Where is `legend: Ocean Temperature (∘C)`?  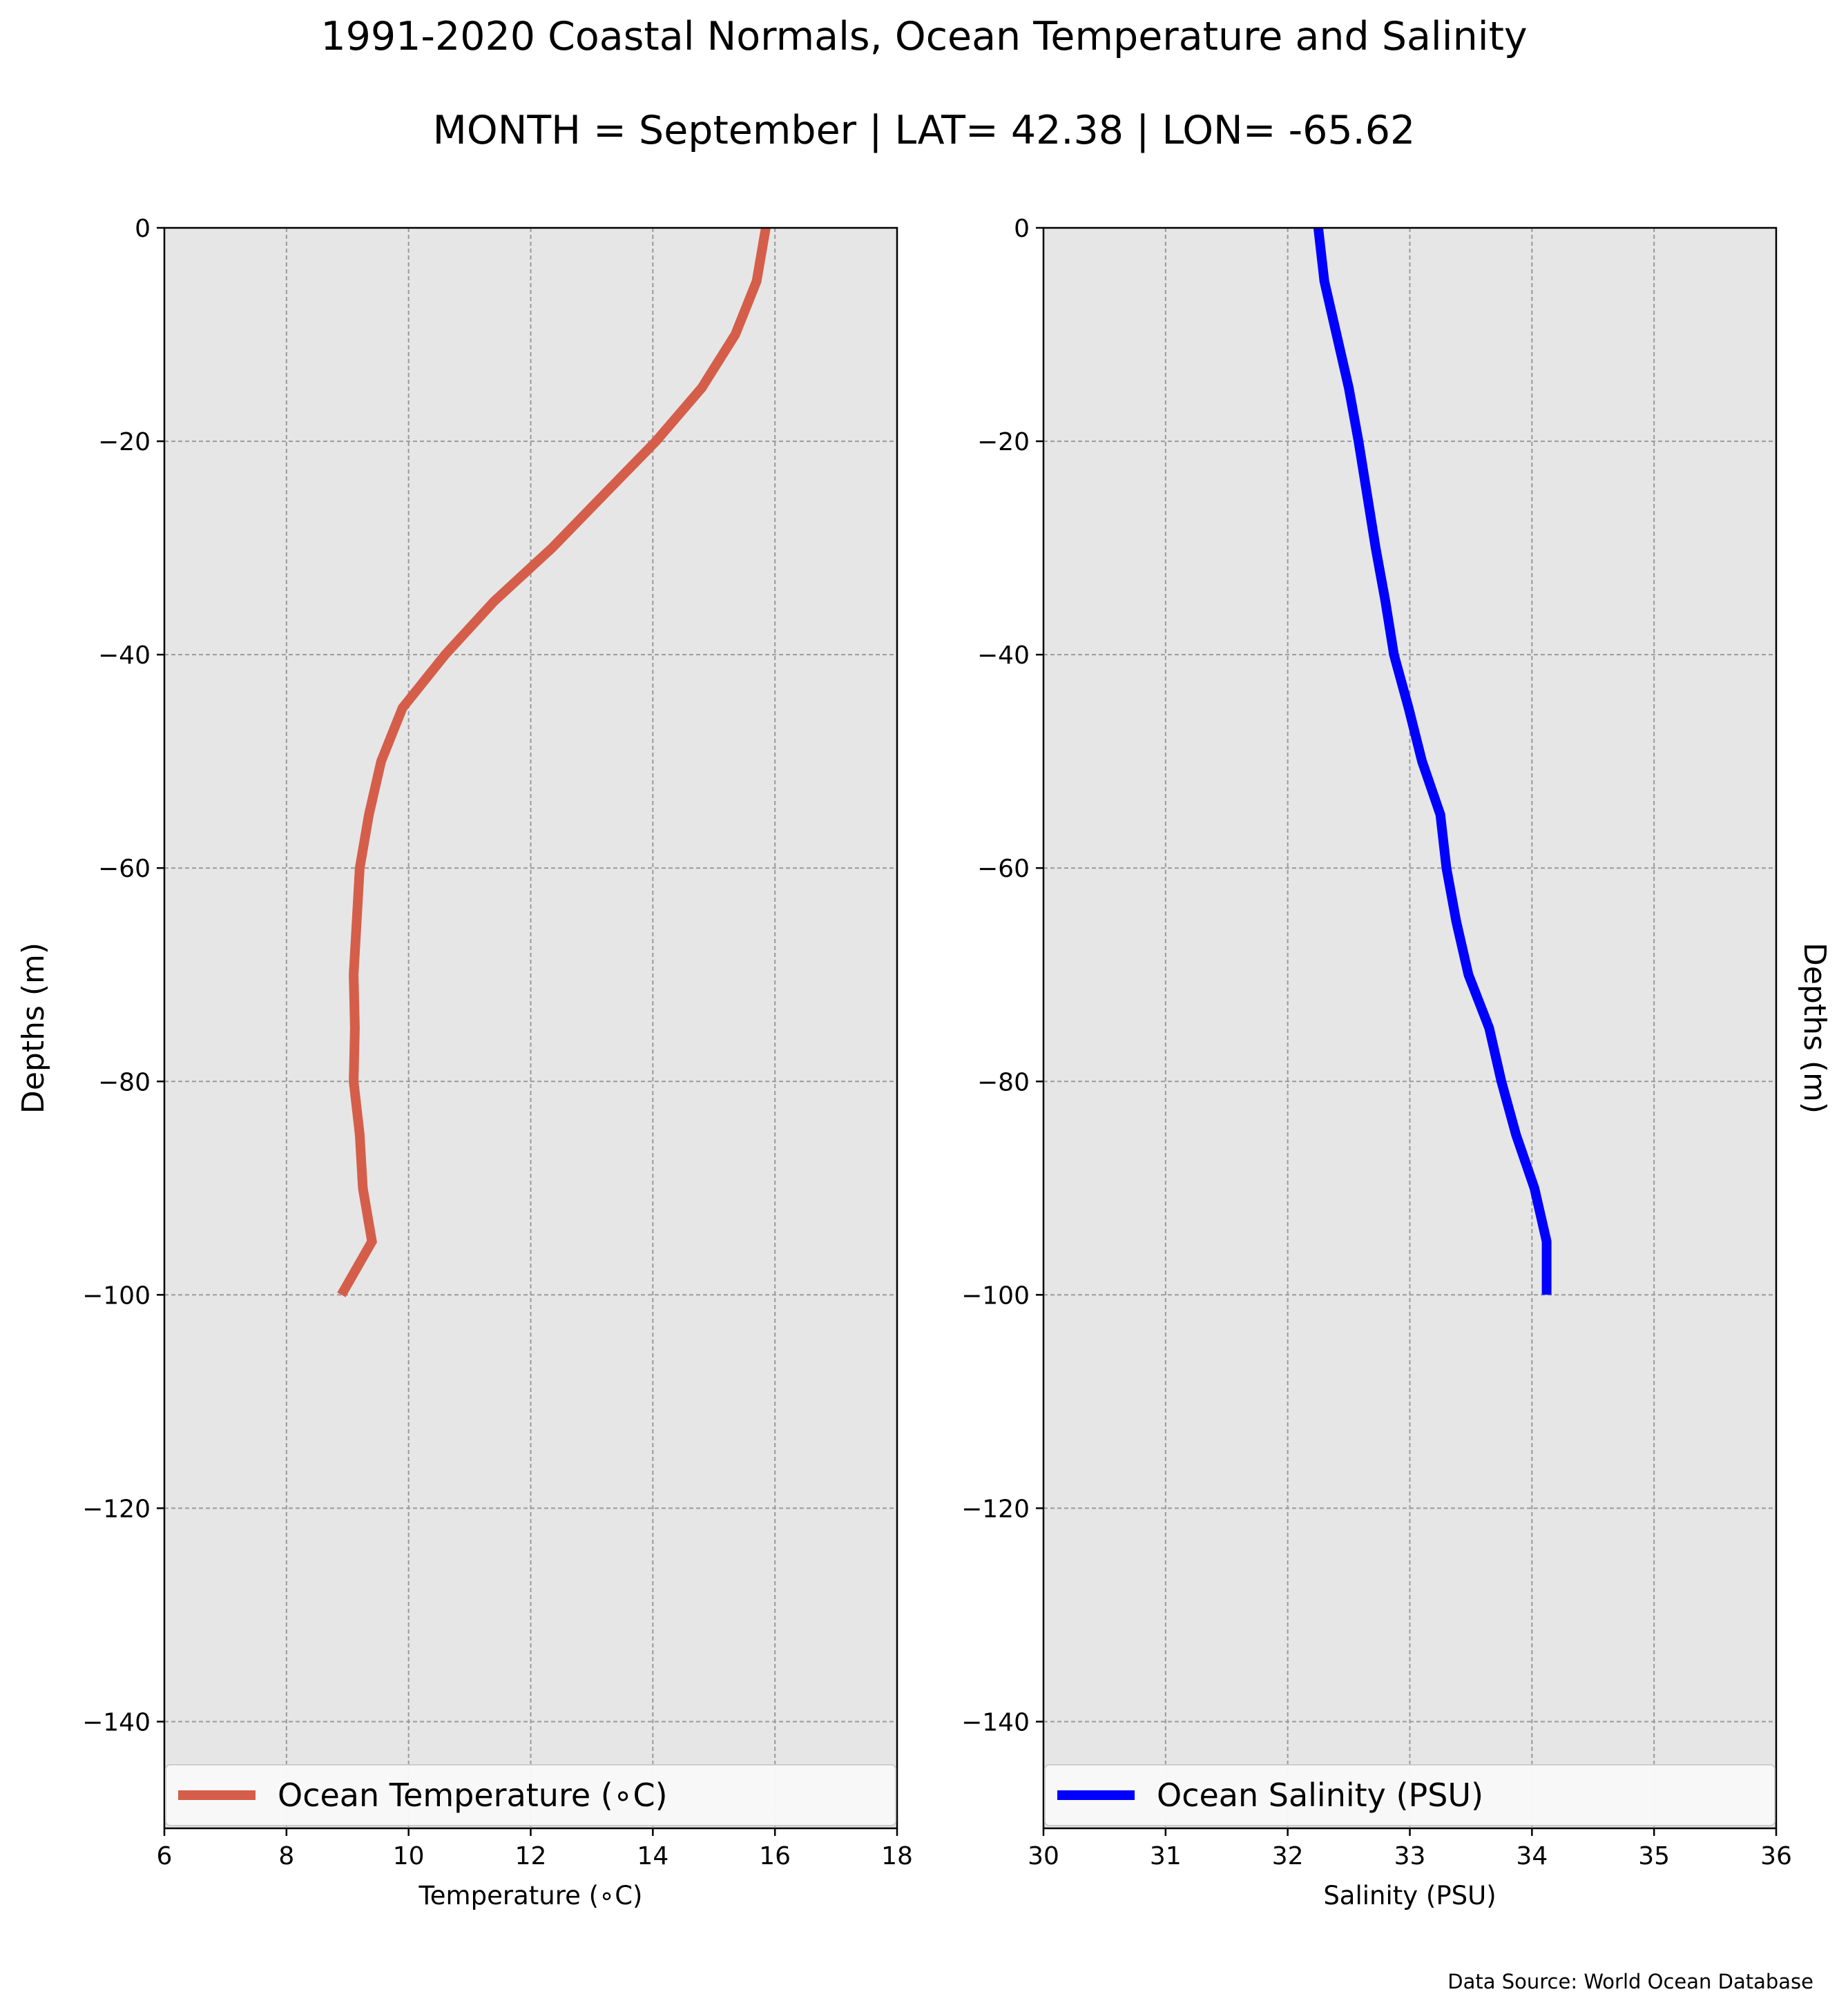 legend: Ocean Temperature (∘C) is located at coordinates (530, 1795).